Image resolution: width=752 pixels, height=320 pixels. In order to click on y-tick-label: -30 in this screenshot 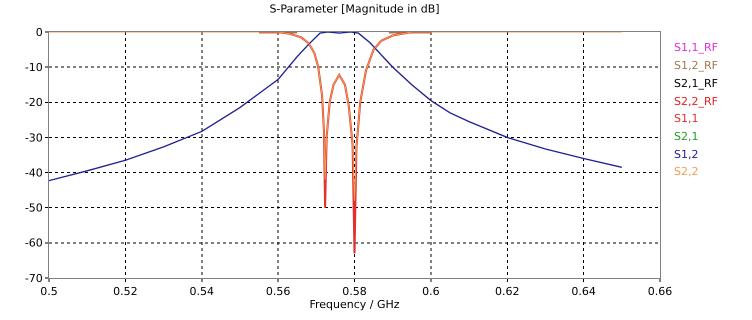, I will do `click(33, 137)`.